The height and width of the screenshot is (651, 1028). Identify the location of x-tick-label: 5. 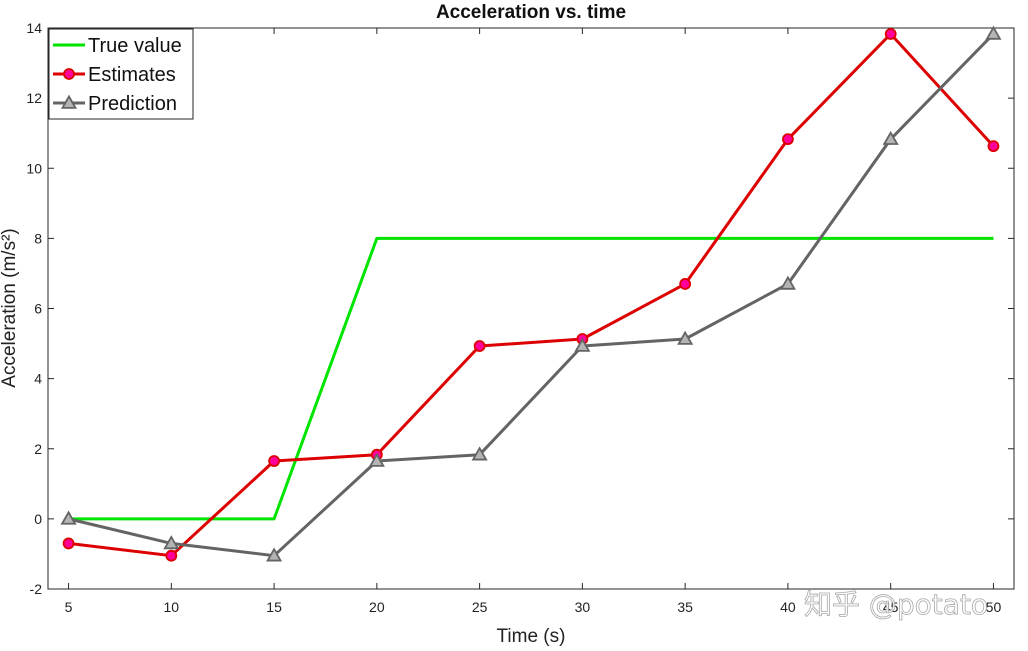
(69, 607).